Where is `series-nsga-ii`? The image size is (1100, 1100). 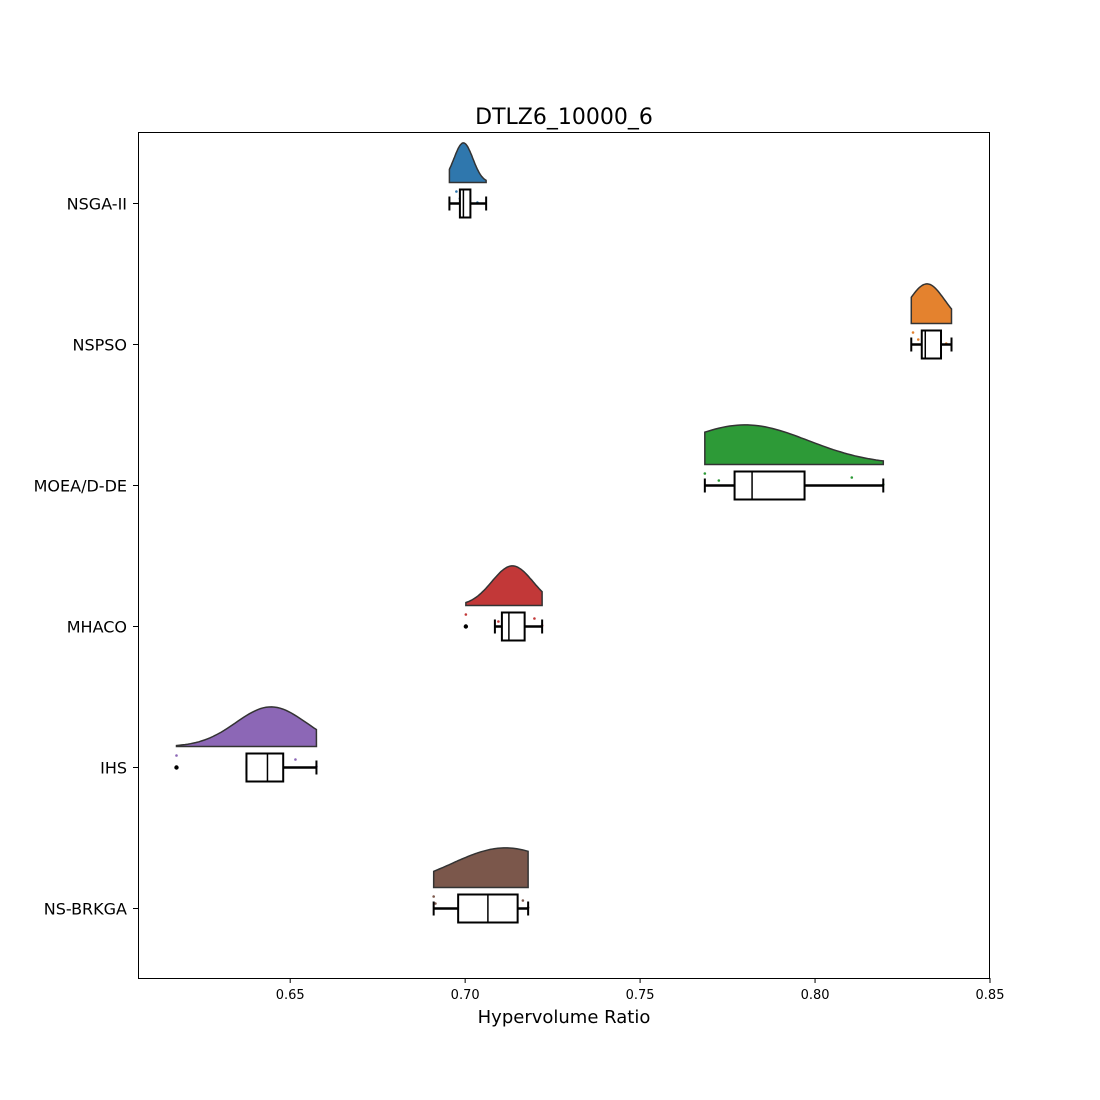
series-nsga-ii is located at coordinates (468, 180).